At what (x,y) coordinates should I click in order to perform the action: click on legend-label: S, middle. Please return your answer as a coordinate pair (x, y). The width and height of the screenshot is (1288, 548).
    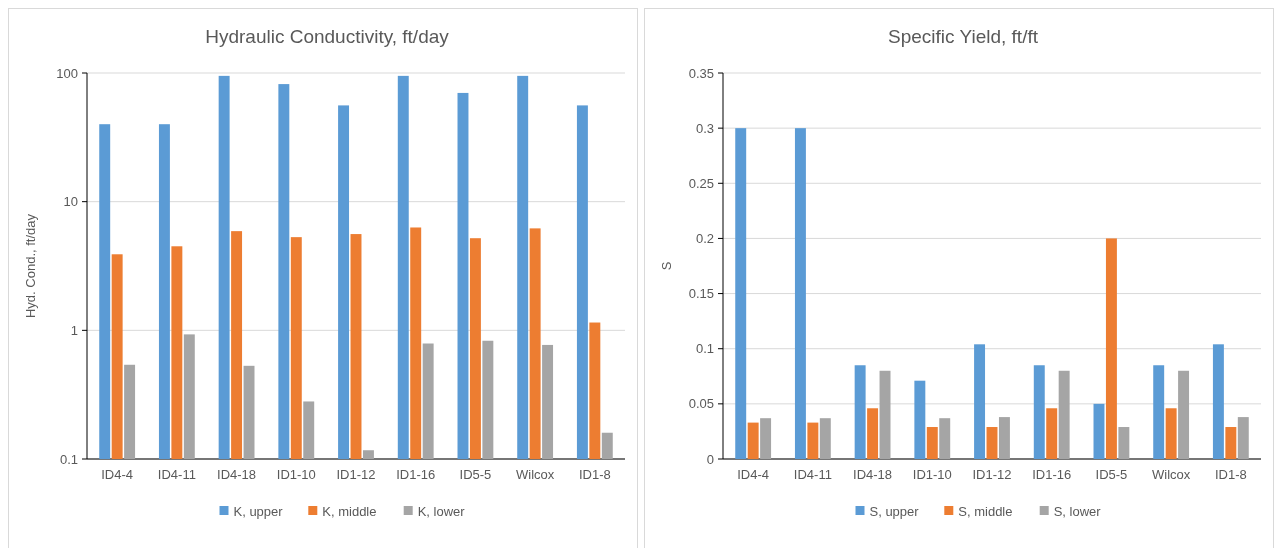
    Looking at the image, I should click on (985, 511).